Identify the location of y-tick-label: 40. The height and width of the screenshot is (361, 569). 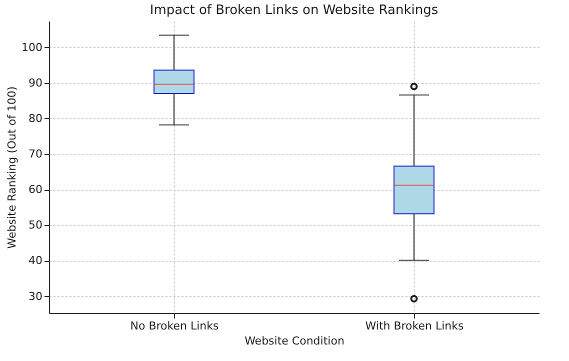
(35, 261).